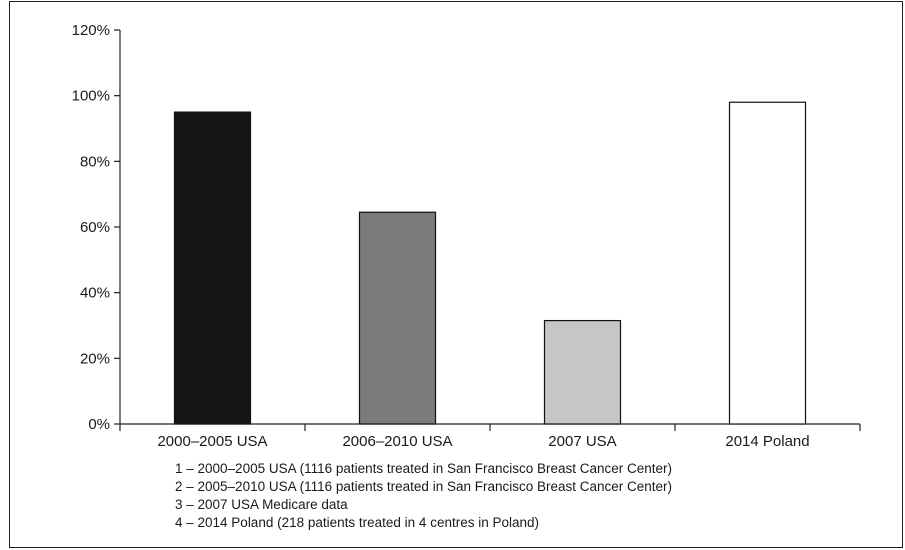  I want to click on y-tick-label: 80%, so click(95, 161).